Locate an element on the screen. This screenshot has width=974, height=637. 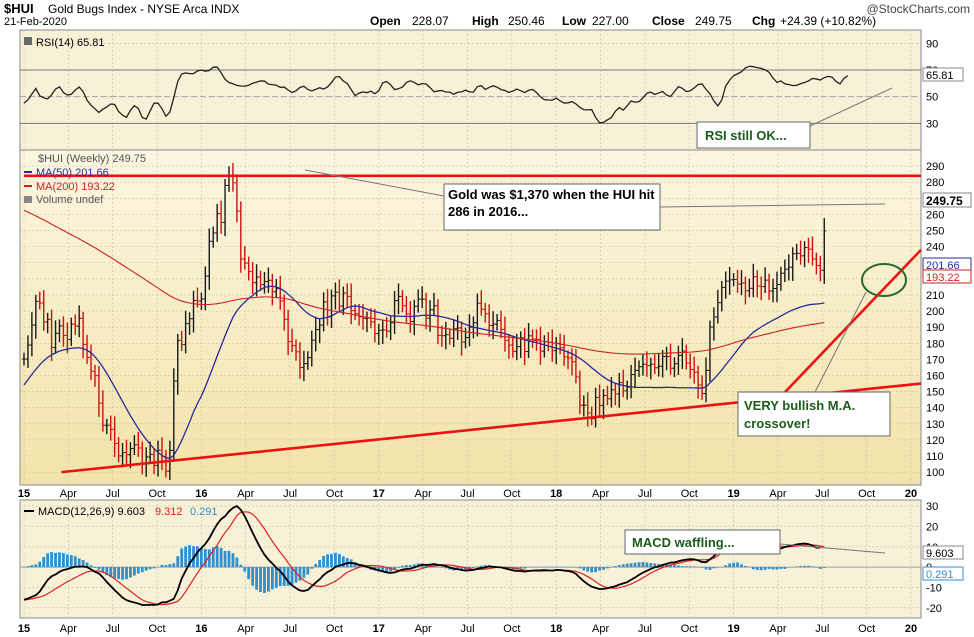
price-tick-label: 160 is located at coordinates (935, 376).